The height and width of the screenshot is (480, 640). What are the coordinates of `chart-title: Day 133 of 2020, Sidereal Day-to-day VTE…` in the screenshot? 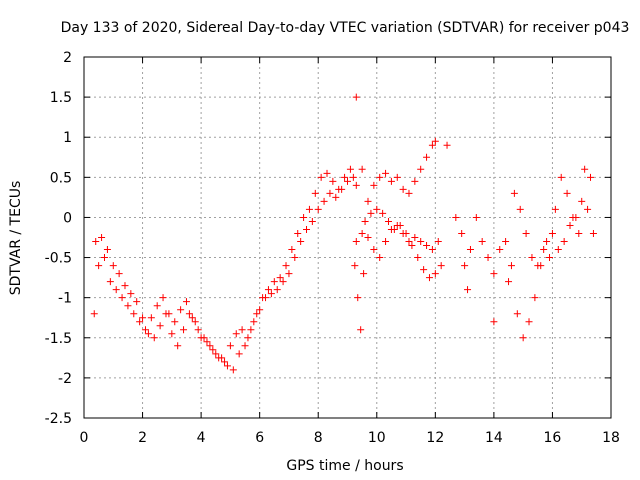 It's located at (345, 28).